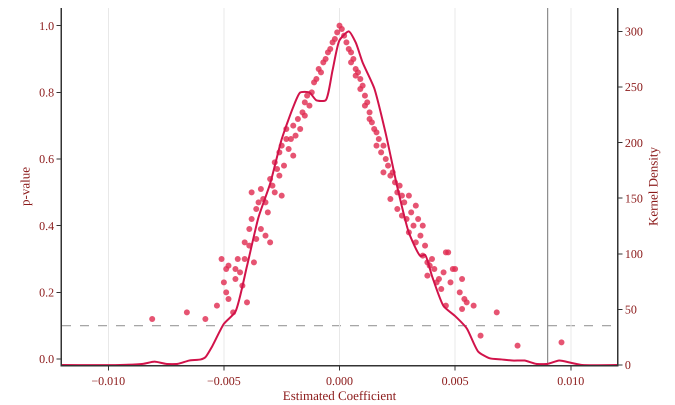  I want to click on x-axis-title: Estimated Coefficient, so click(339, 395).